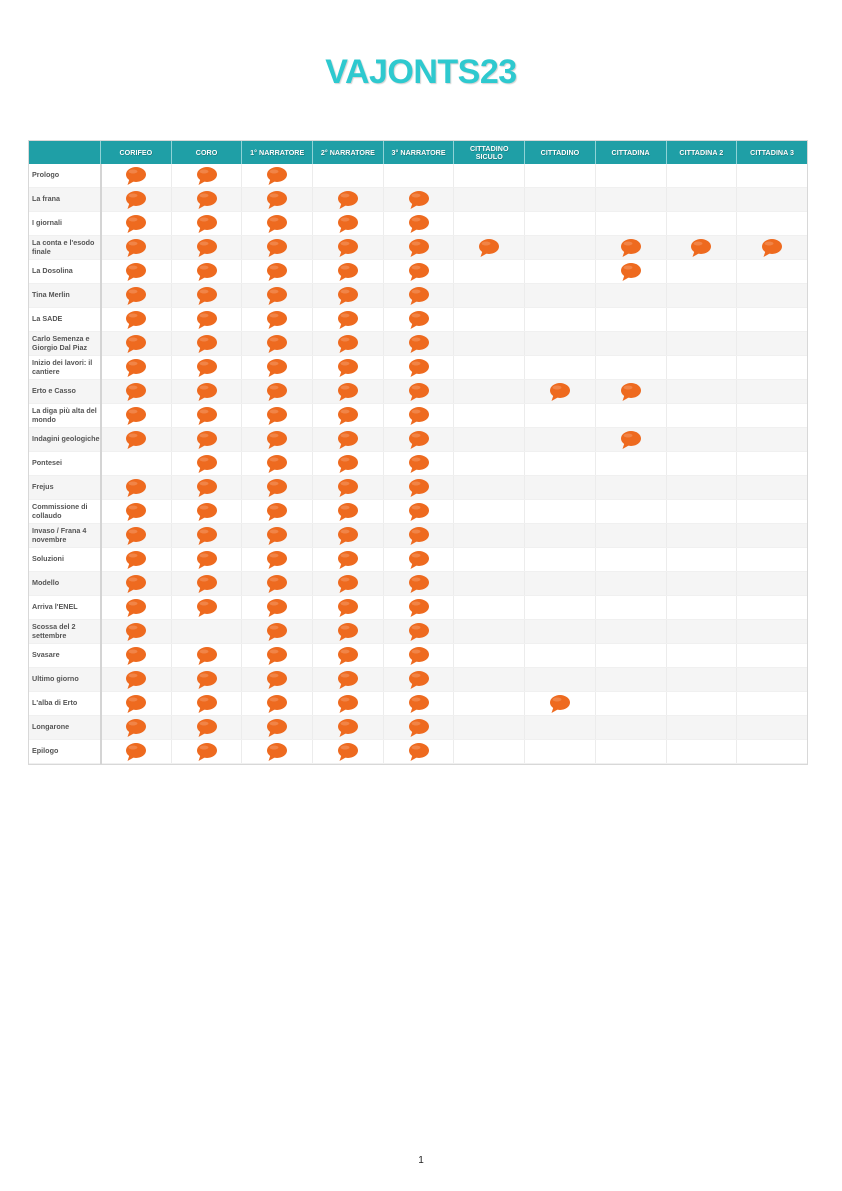 The width and height of the screenshot is (842, 1191). What do you see at coordinates (418, 247) in the screenshot?
I see `table-row: La conta e l'esodo finale` at bounding box center [418, 247].